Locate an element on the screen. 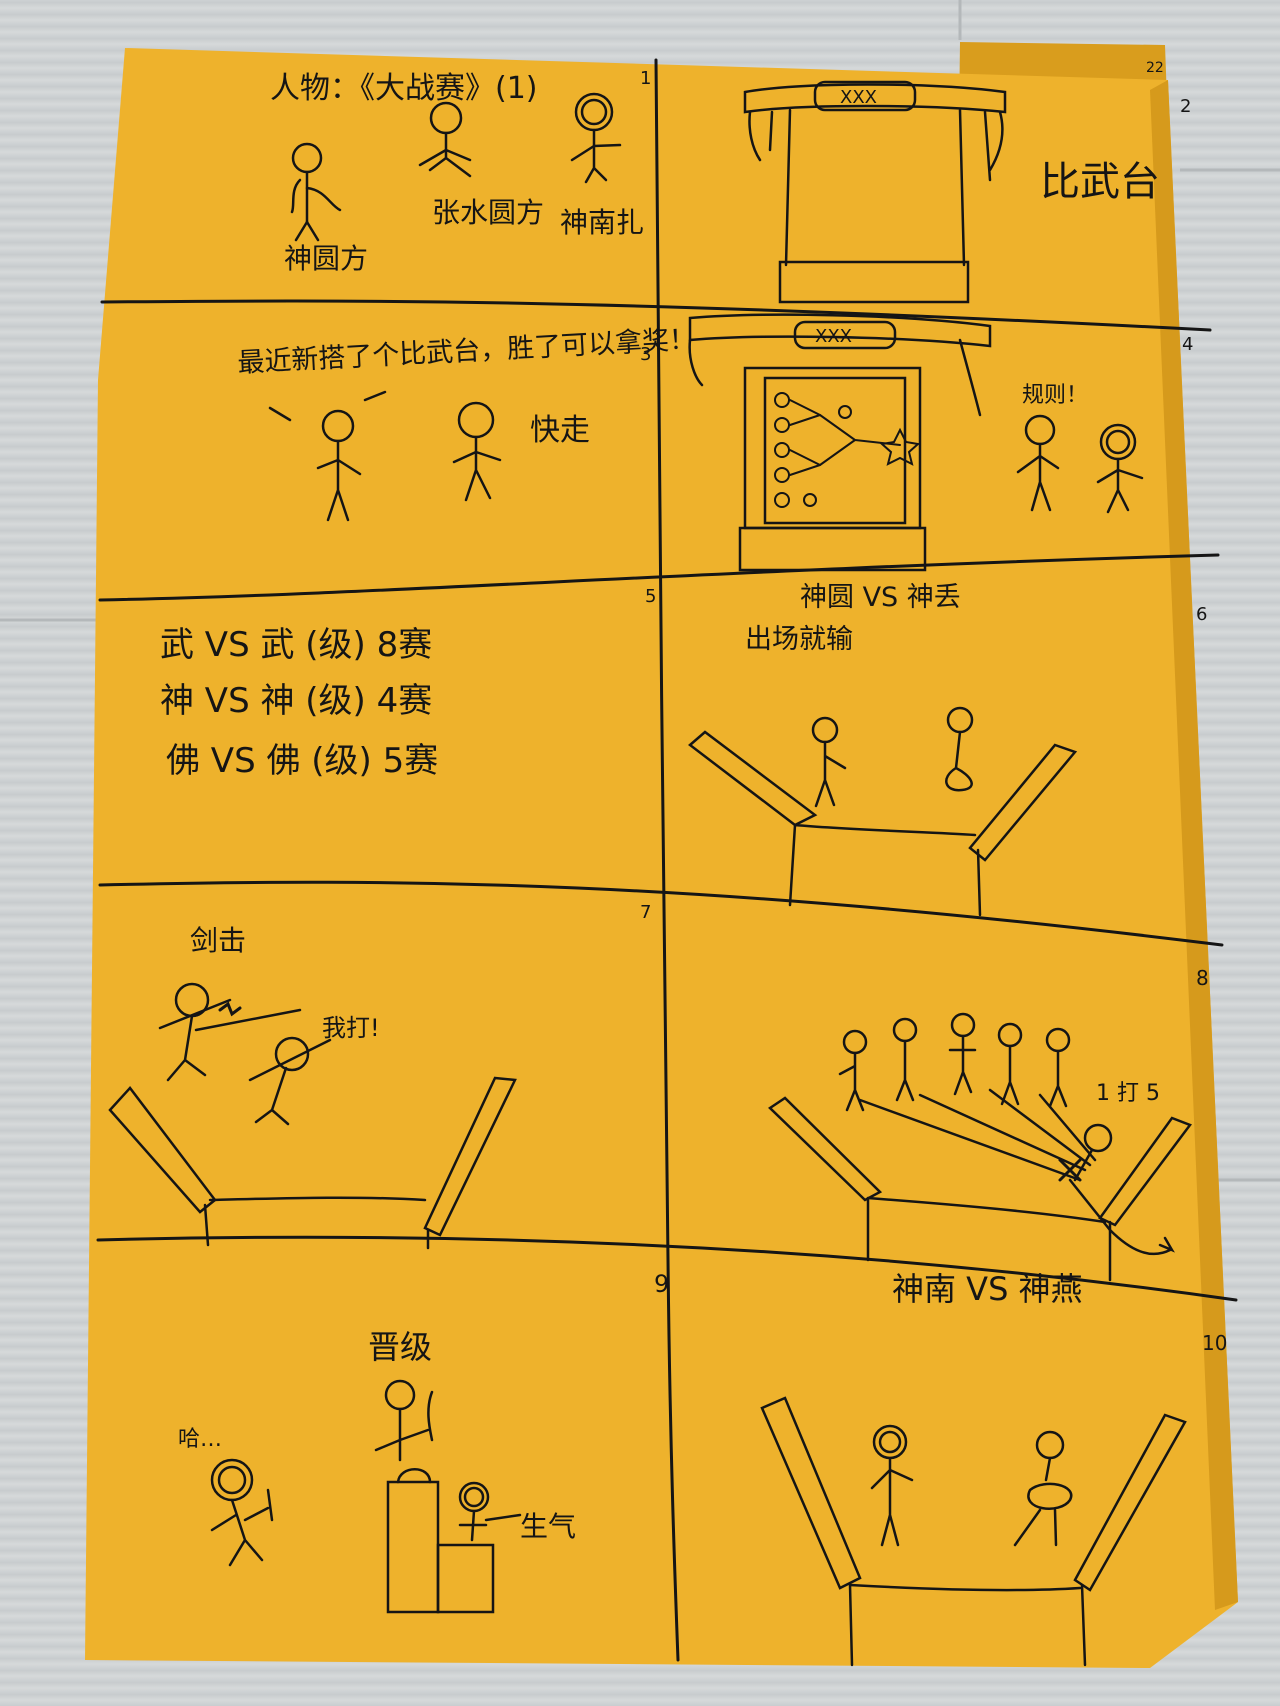 This screenshot has width=1280, height=1706. panel-9-text: 9 晋级 哈… 生气 is located at coordinates (423, 1406).